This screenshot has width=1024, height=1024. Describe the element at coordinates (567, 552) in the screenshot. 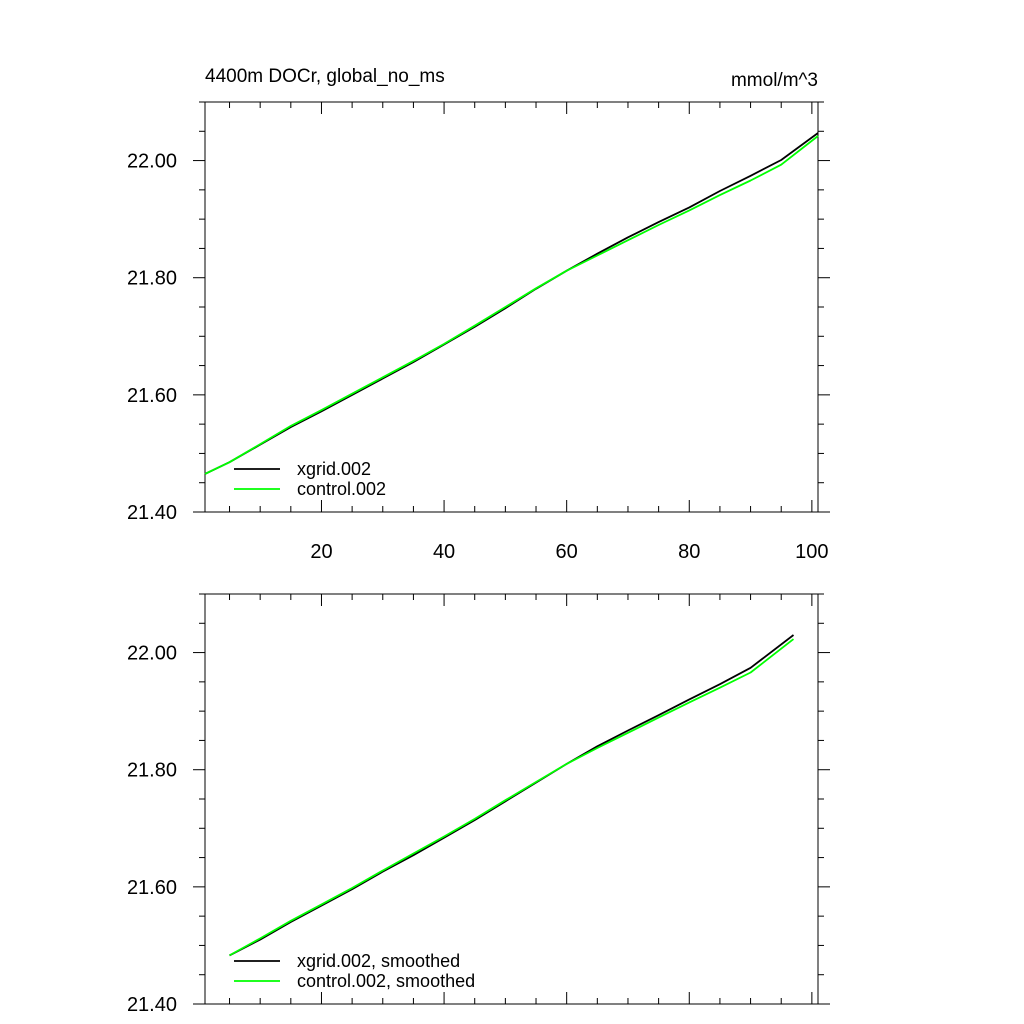

I see `x-tick-label: 60` at that location.